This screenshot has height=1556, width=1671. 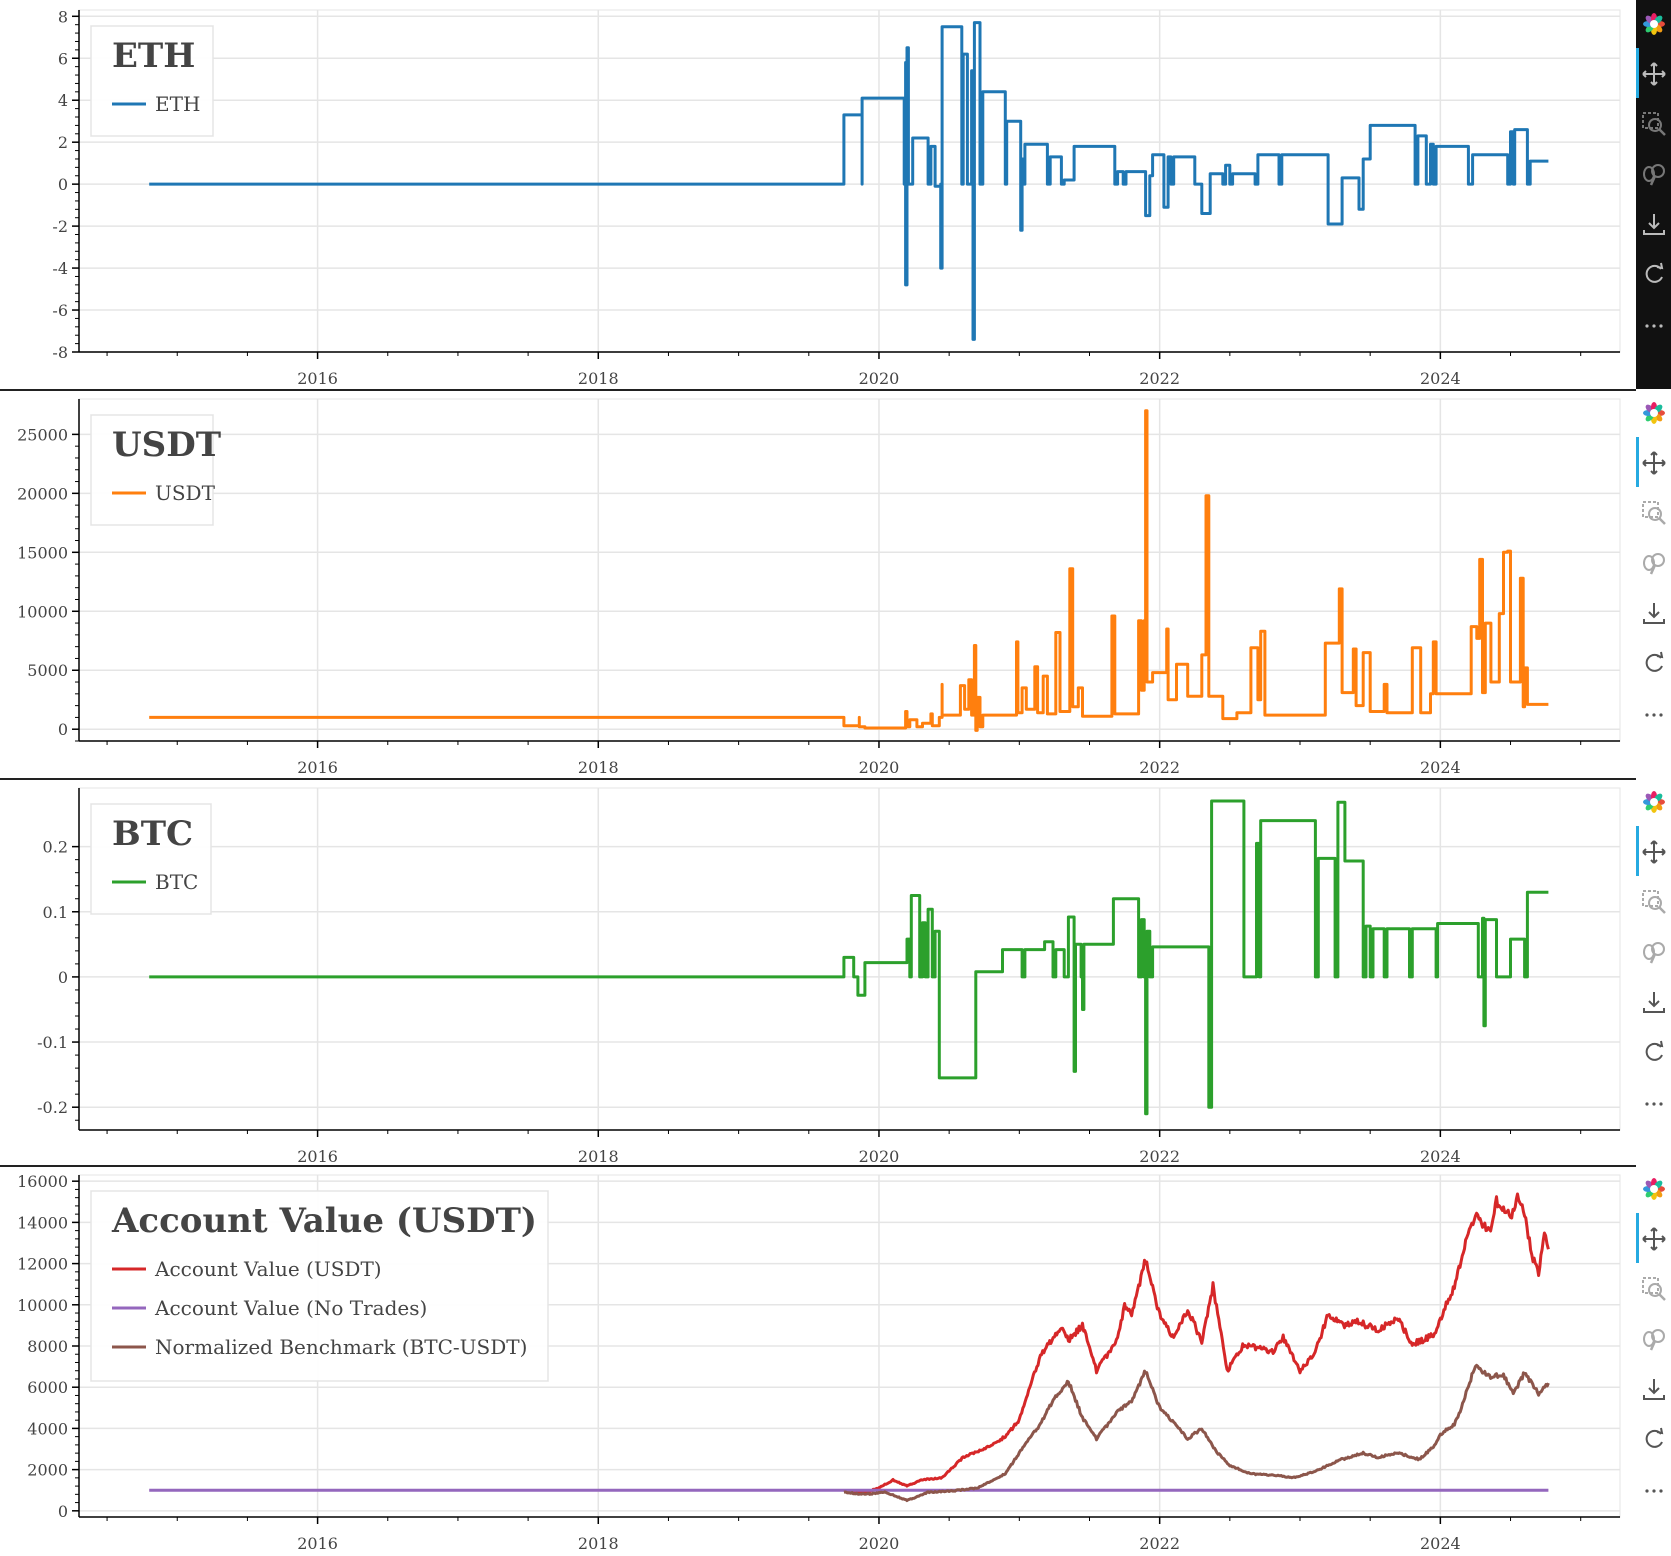 I want to click on y-tick-label: 8, so click(x=63, y=16).